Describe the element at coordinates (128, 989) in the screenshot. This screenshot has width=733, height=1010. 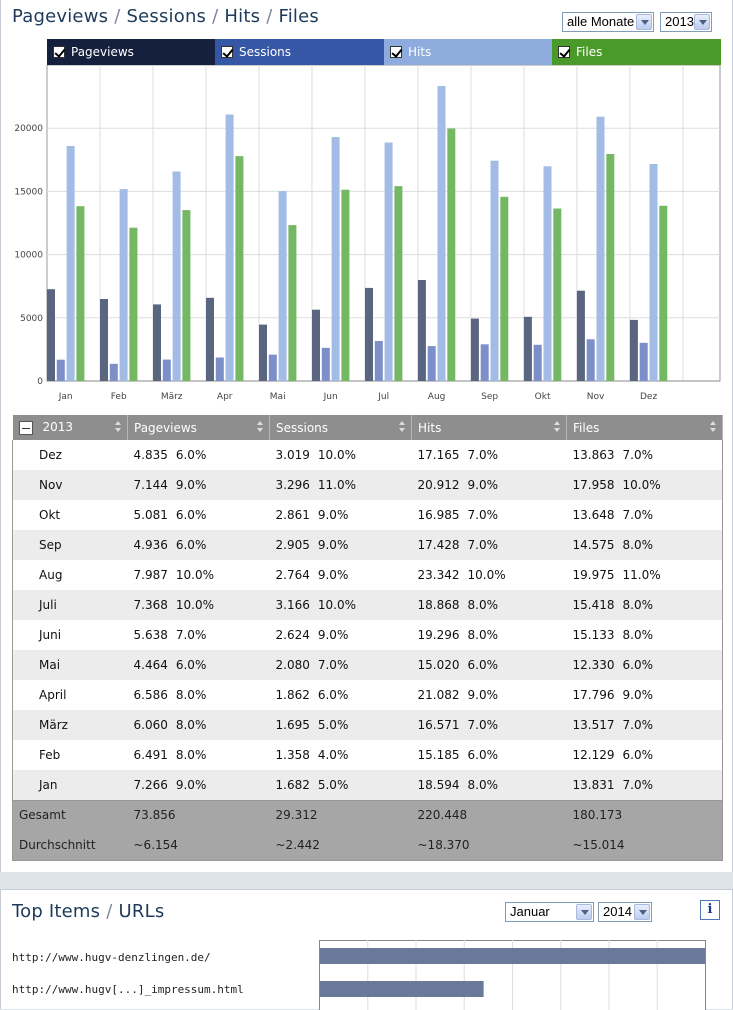
I see `url-label: http://www.hugv[...]_impressum.html` at that location.